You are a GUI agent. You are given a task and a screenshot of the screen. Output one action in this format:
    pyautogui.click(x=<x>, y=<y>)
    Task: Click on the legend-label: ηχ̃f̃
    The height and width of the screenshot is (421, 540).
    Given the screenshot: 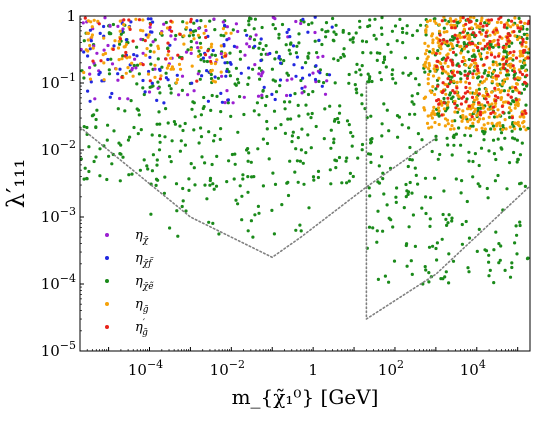 What is the action you would take?
    pyautogui.click(x=144, y=260)
    